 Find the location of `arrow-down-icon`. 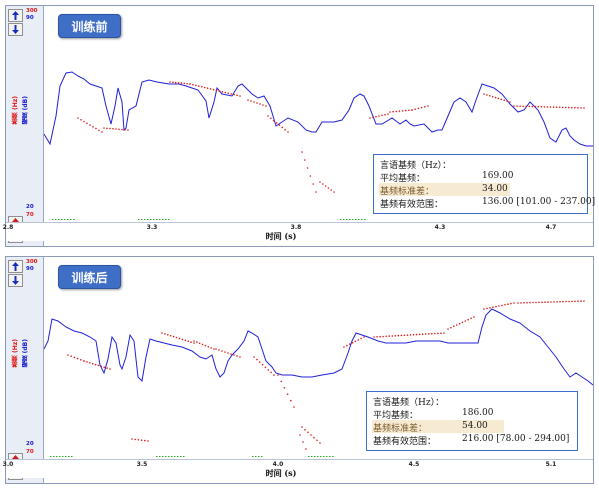

arrow-down-icon is located at coordinates (15, 29).